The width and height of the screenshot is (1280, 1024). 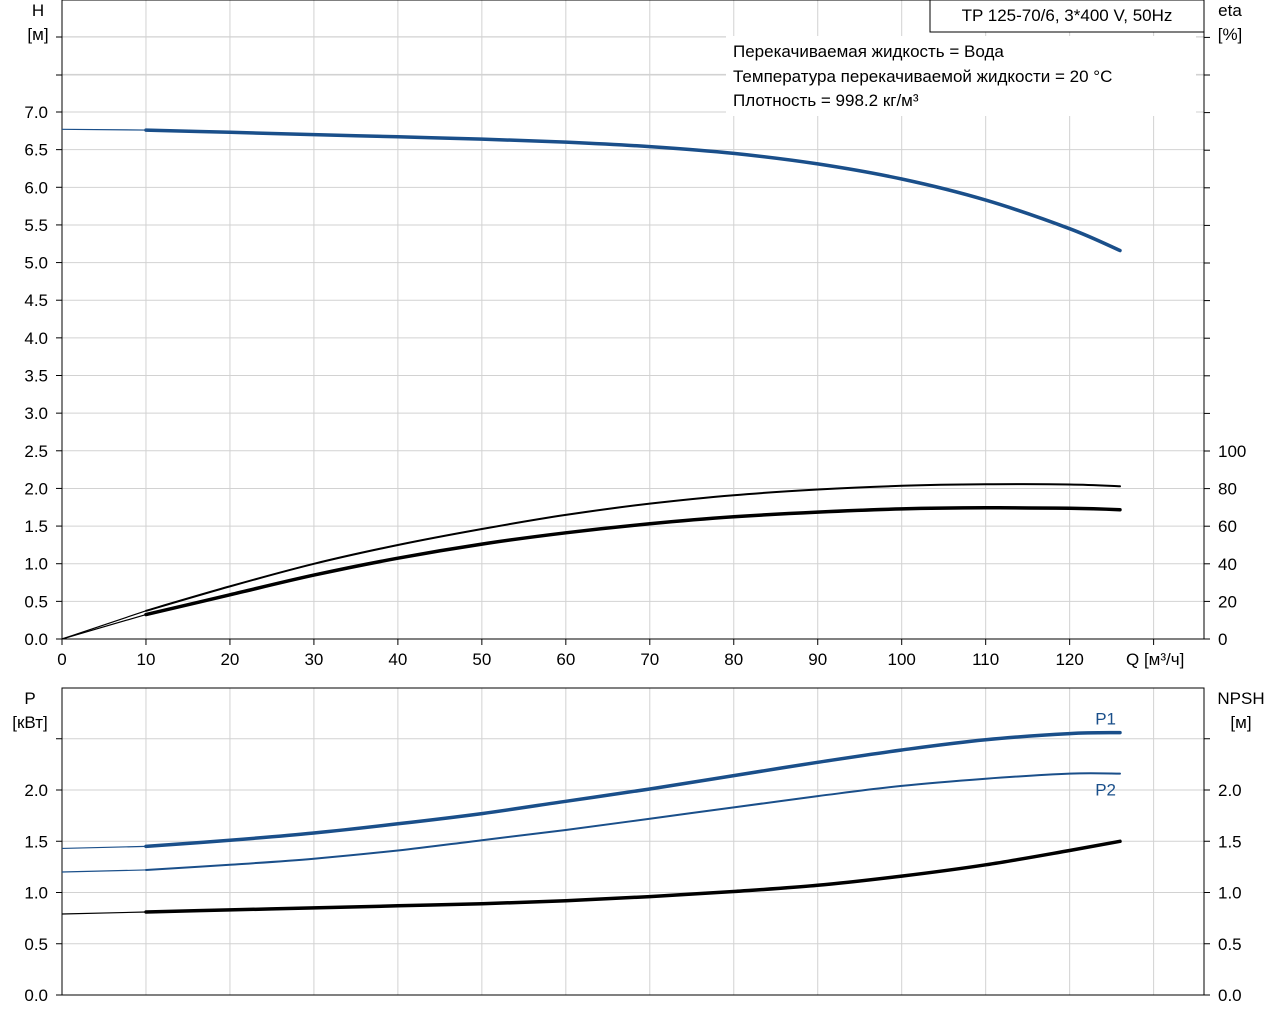 I want to click on y-right-tick-label: 40, so click(x=1227, y=564).